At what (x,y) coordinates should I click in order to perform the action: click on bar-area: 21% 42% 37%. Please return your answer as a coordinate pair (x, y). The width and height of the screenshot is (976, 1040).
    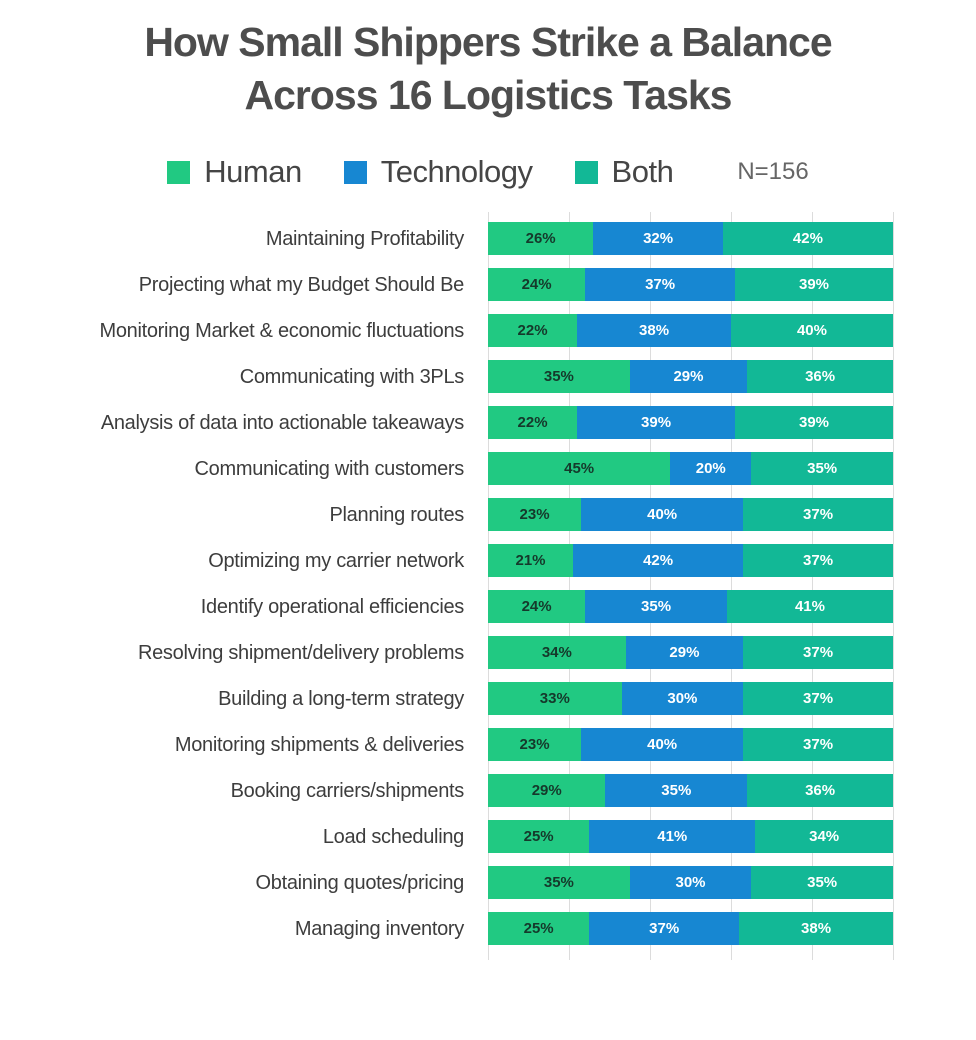
    Looking at the image, I should click on (690, 561).